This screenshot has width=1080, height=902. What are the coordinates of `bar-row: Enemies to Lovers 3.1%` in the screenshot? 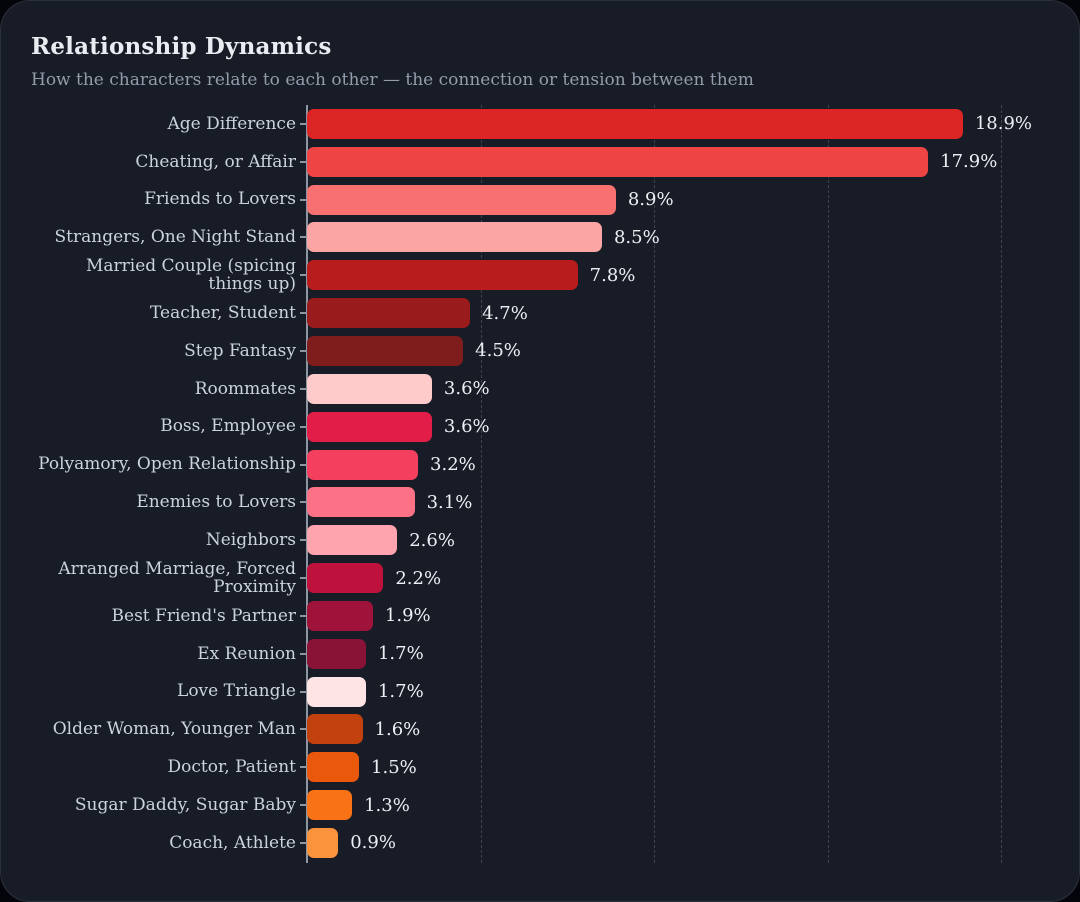 It's located at (540, 502).